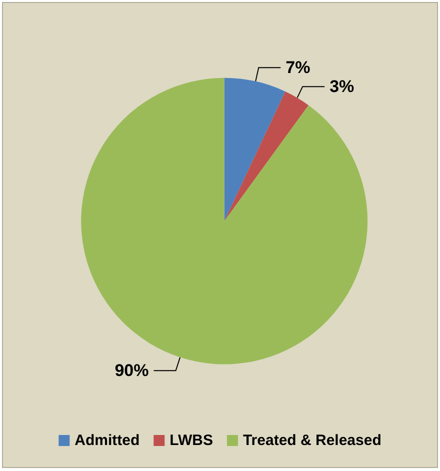 The height and width of the screenshot is (471, 440). I want to click on data-label: 3%, so click(342, 86).